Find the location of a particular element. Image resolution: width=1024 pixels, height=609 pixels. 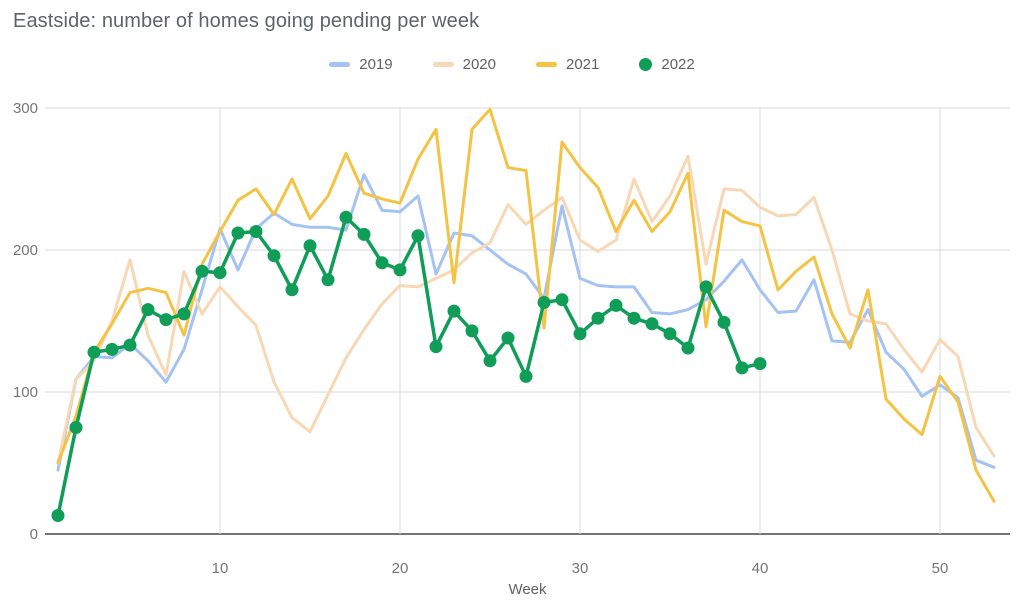

legend-swatch-2022-icon is located at coordinates (646, 64).